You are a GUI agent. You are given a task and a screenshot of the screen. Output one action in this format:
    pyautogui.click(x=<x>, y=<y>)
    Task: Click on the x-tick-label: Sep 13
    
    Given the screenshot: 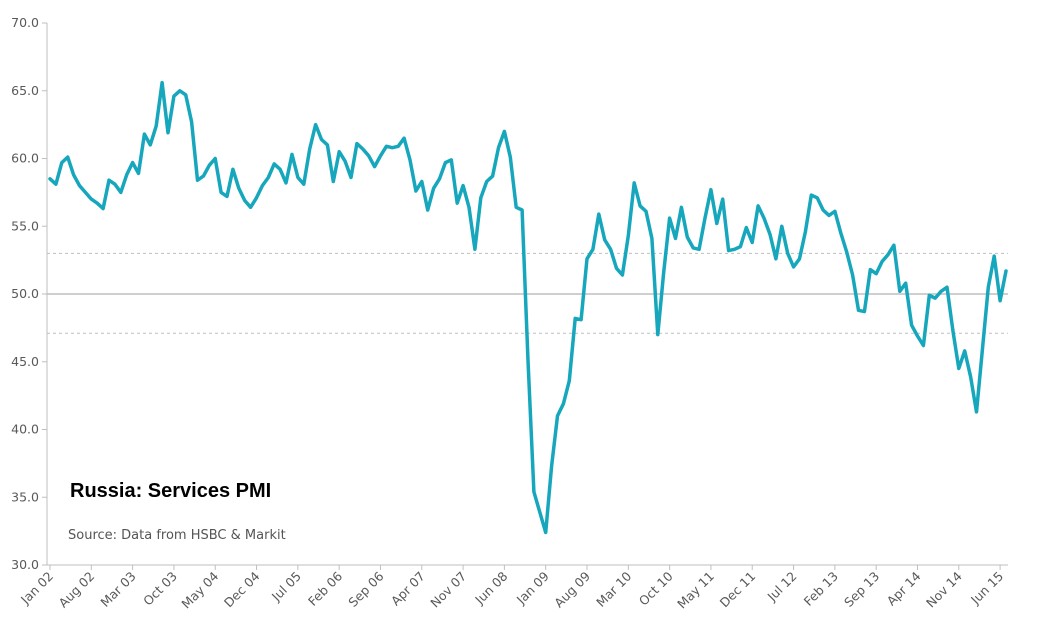 What is the action you would take?
    pyautogui.click(x=861, y=589)
    